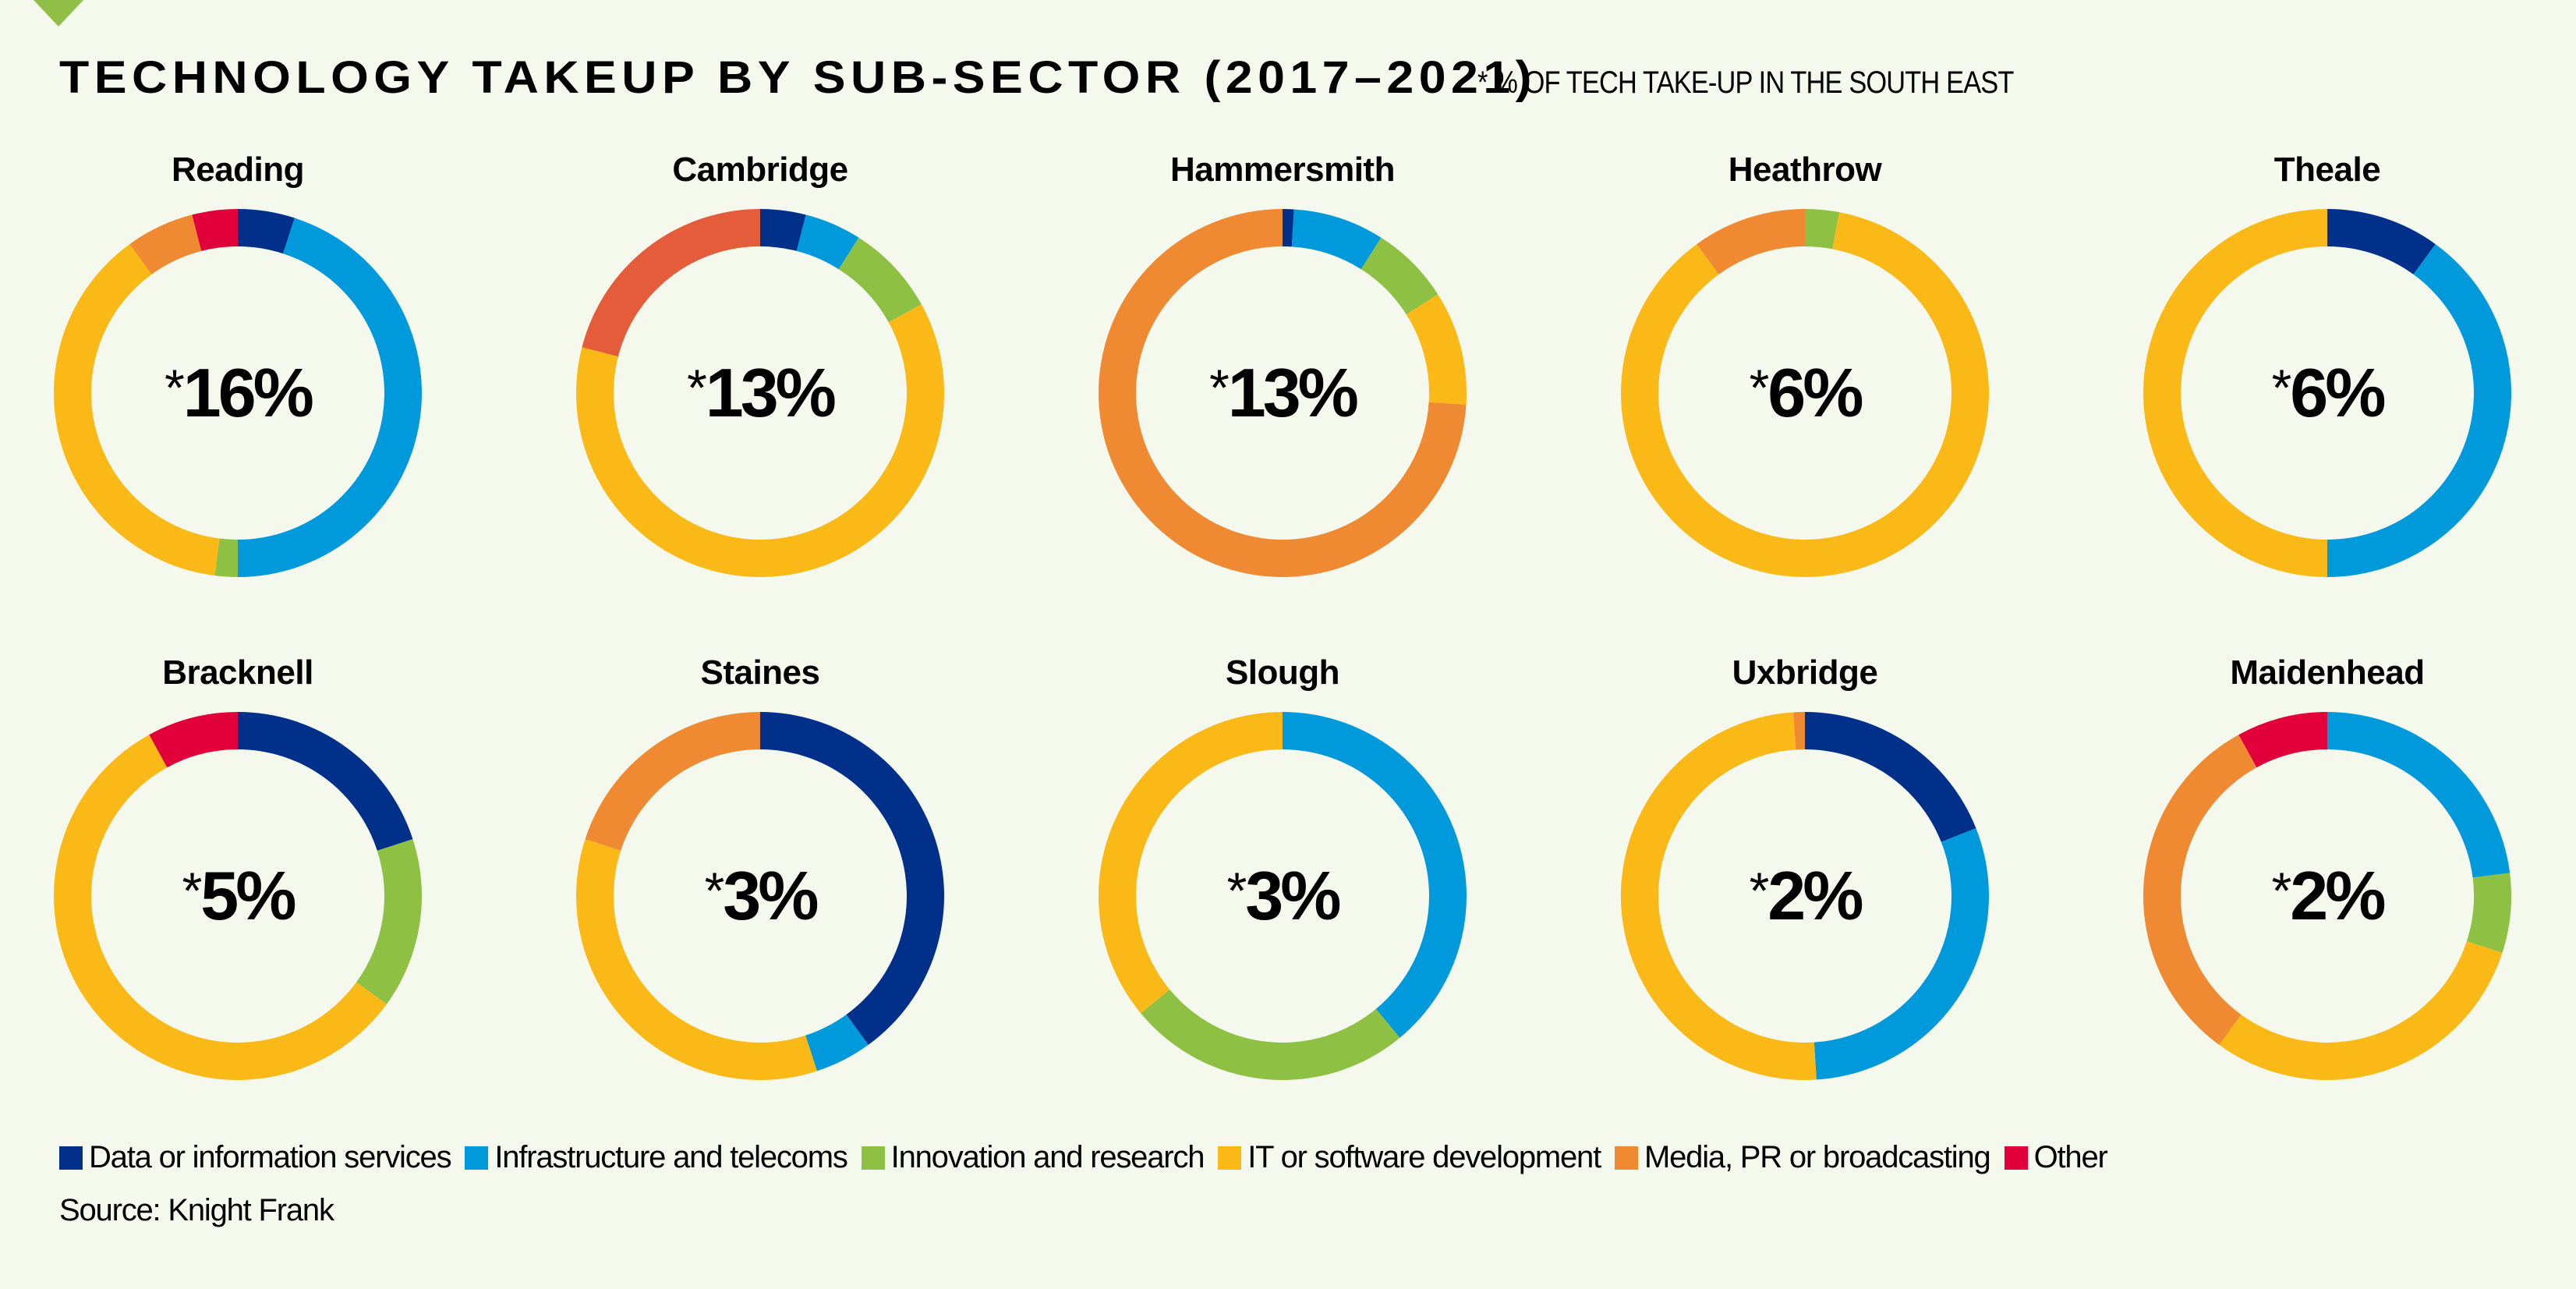 This screenshot has height=1289, width=2576. Describe the element at coordinates (248, 895) in the screenshot. I see `share-value: 5%` at that location.